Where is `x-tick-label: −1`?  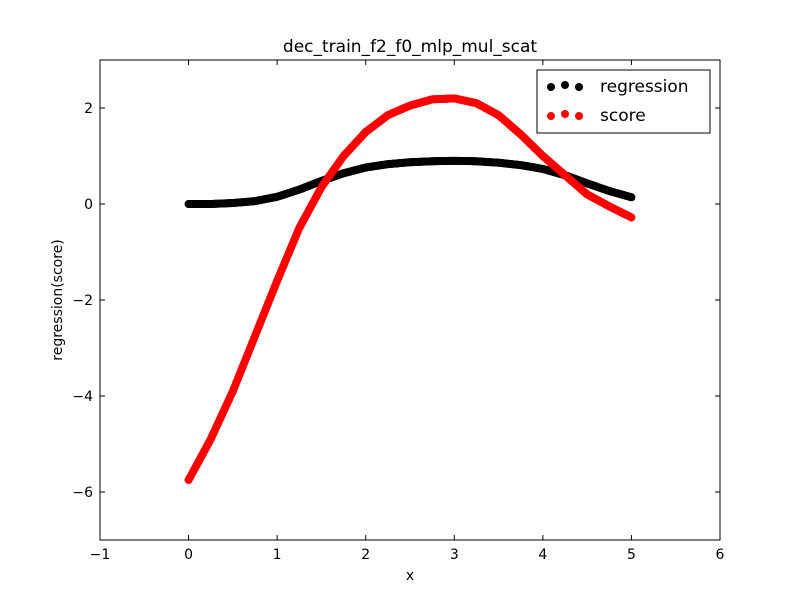
x-tick-label: −1 is located at coordinates (100, 555).